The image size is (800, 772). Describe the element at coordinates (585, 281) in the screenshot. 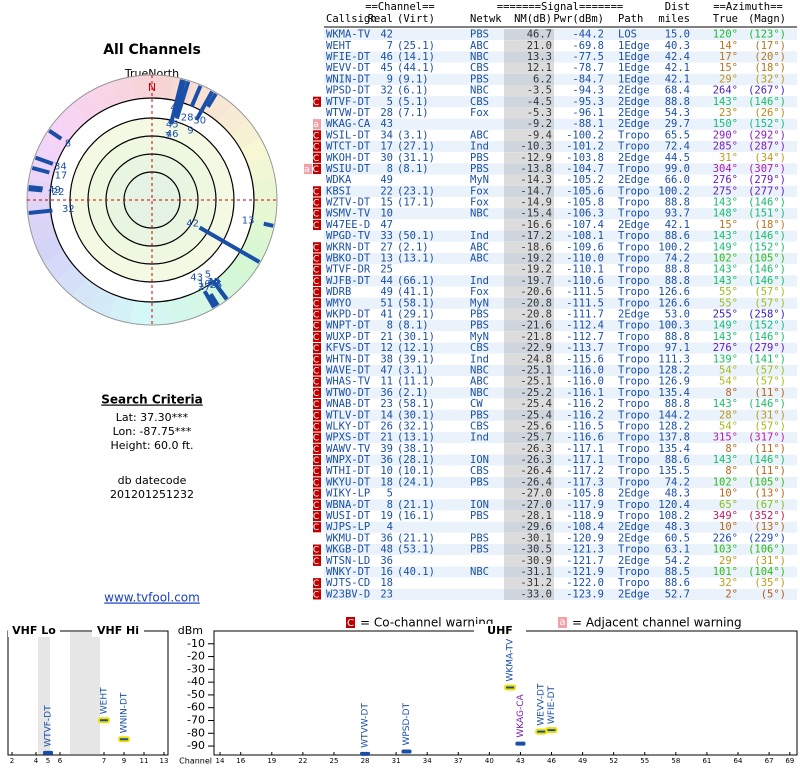

I see `table-cell: -110.6` at that location.